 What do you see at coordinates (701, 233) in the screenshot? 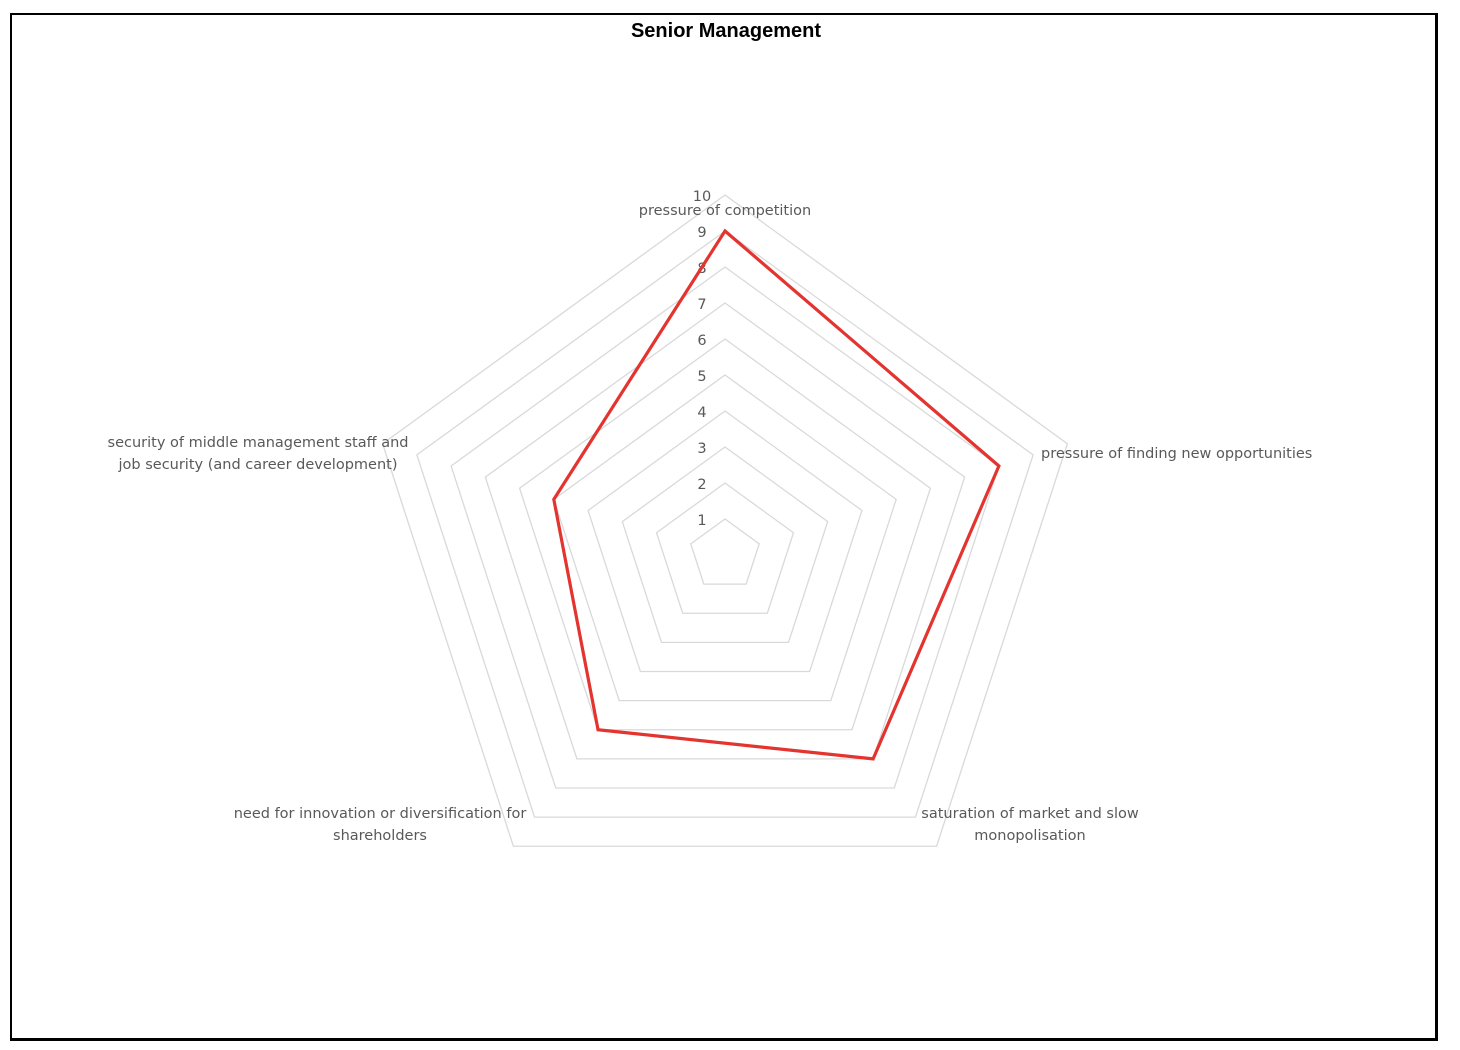
I see `tick-label: 9` at bounding box center [701, 233].